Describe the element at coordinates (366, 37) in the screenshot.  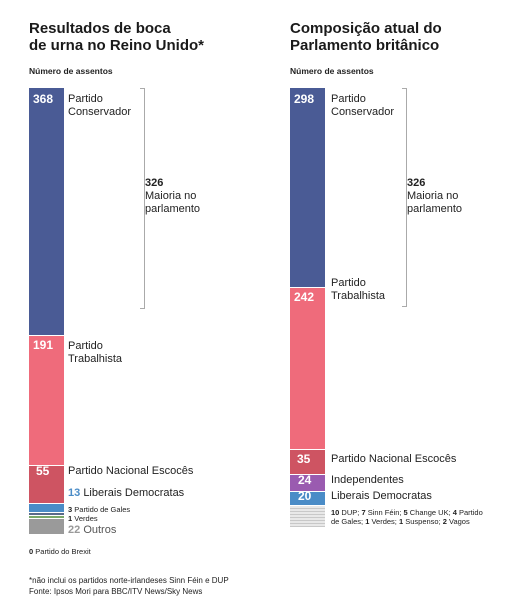
I see `right-chart-title: Composição atual do Parlamento britânico` at that location.